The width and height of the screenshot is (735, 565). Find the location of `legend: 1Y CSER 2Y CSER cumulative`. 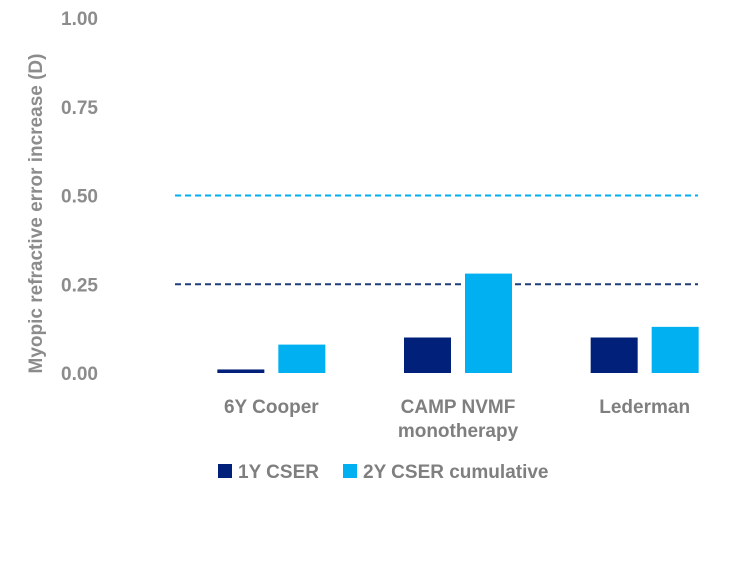

legend: 1Y CSER 2Y CSER cumulative is located at coordinates (383, 472).